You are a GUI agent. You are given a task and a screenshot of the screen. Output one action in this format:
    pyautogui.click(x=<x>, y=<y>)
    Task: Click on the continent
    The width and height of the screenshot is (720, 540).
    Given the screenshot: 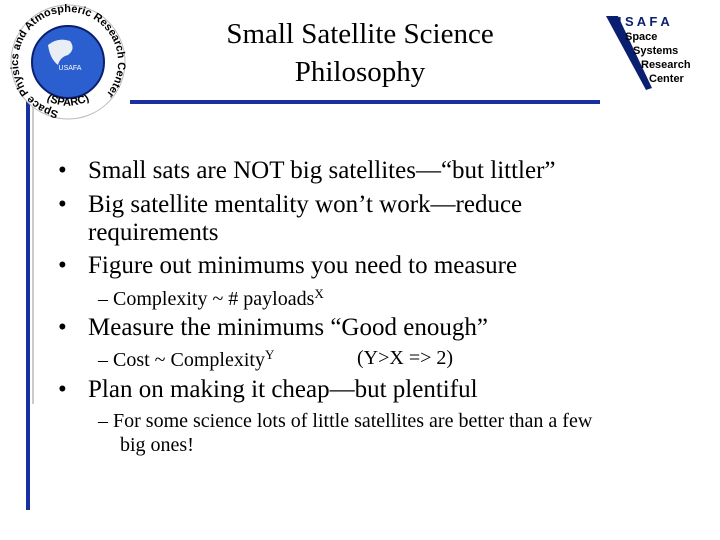 What is the action you would take?
    pyautogui.click(x=60, y=52)
    